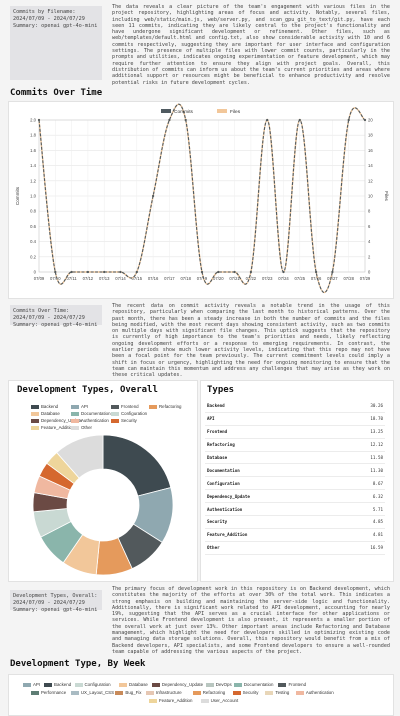 This screenshot has width=400, height=716. What do you see at coordinates (35, 272) in the screenshot?
I see `y-tick-label: 0` at bounding box center [35, 272].